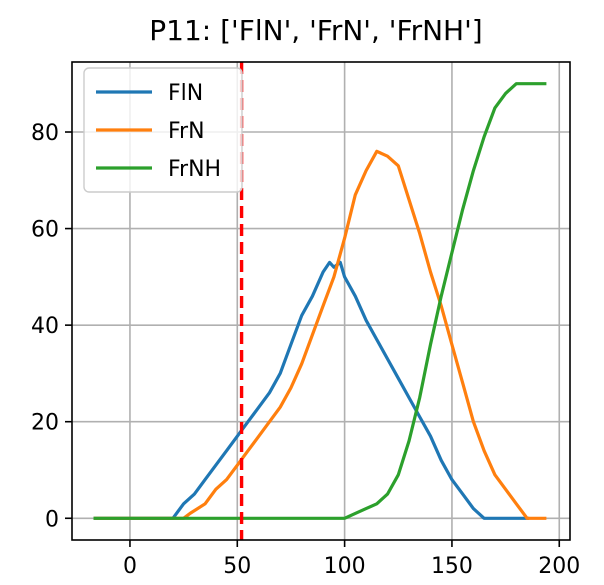 This screenshot has width=604, height=585. Describe the element at coordinates (130, 566) in the screenshot. I see `x-tick-label: 0` at that location.